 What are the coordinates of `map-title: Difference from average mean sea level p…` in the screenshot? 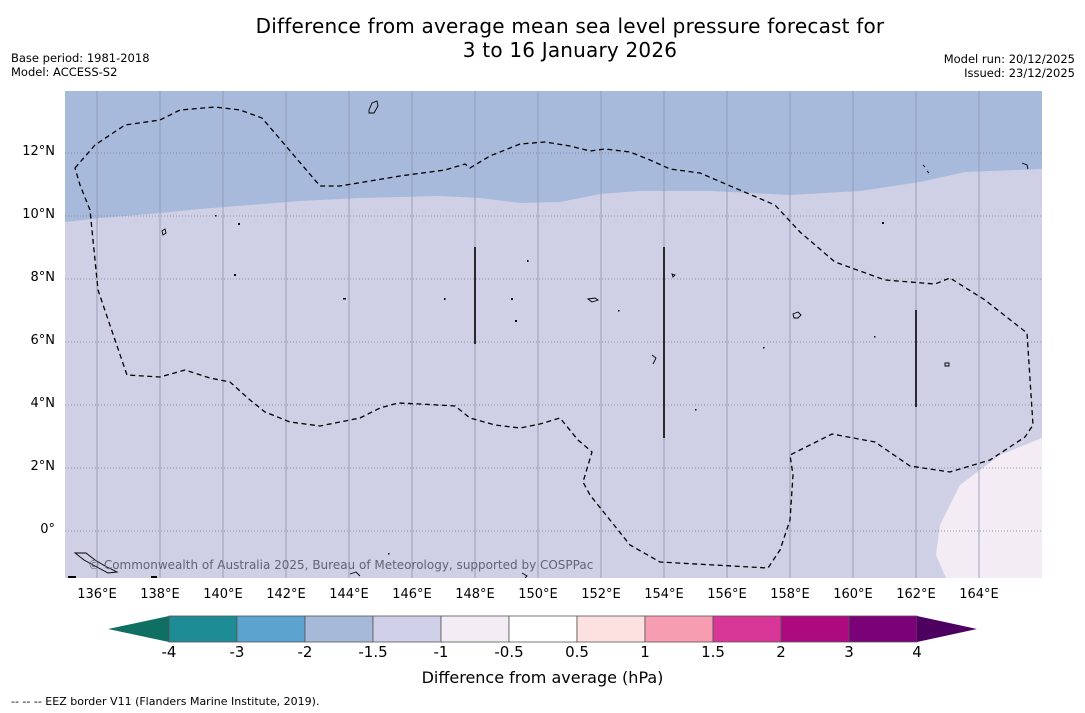 It's located at (542, 38).